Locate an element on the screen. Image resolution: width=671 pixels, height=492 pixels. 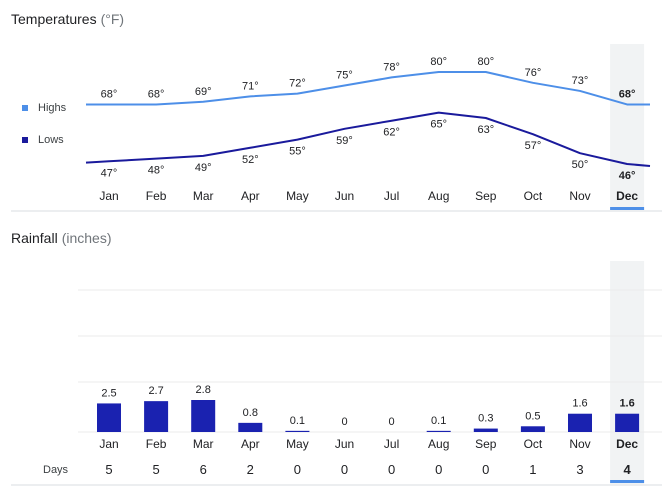
temp-month-sep: Sep is located at coordinates (486, 196).